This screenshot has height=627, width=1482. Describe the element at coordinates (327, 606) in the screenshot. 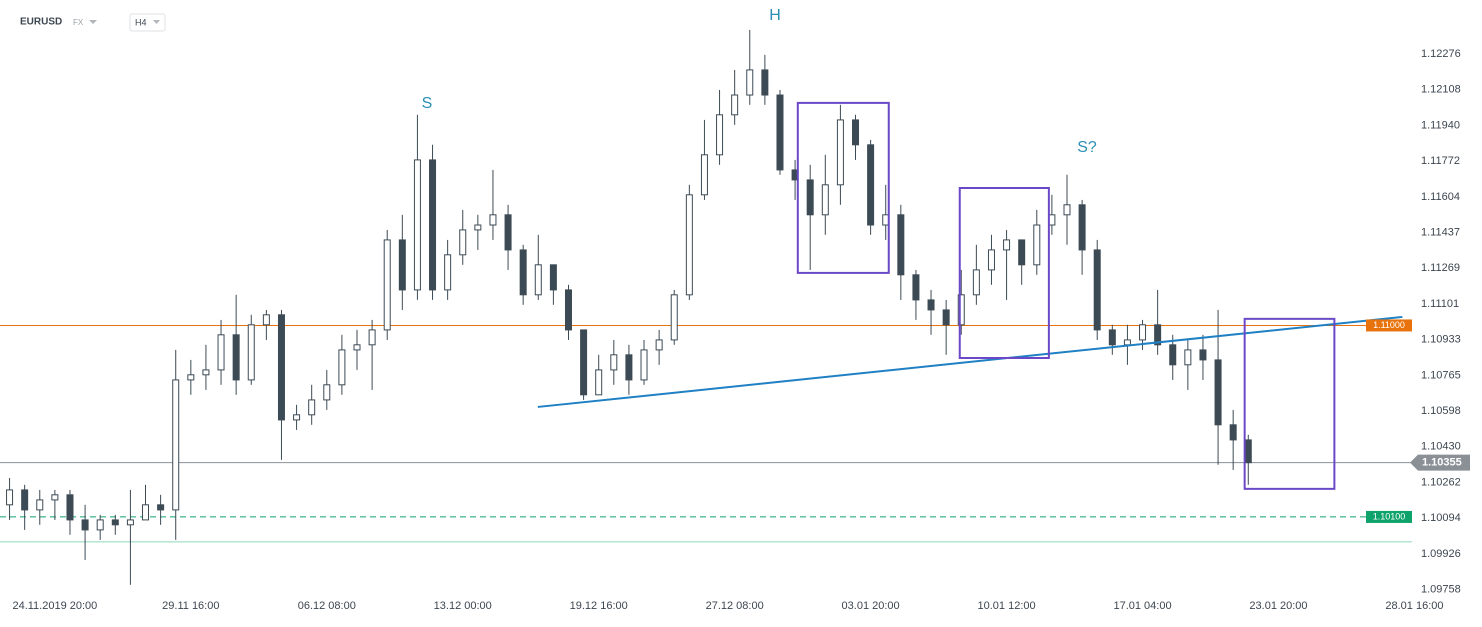

I see `x-tick-label: 06.12 08:00` at that location.